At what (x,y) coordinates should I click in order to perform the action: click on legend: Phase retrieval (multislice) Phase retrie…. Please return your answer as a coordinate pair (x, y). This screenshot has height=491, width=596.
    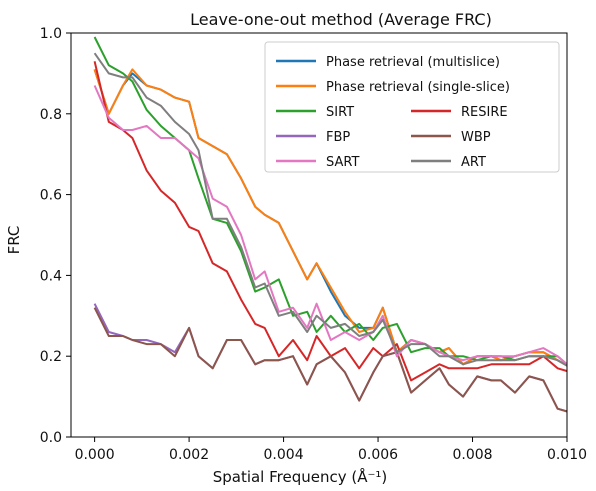
    Looking at the image, I should click on (412, 107).